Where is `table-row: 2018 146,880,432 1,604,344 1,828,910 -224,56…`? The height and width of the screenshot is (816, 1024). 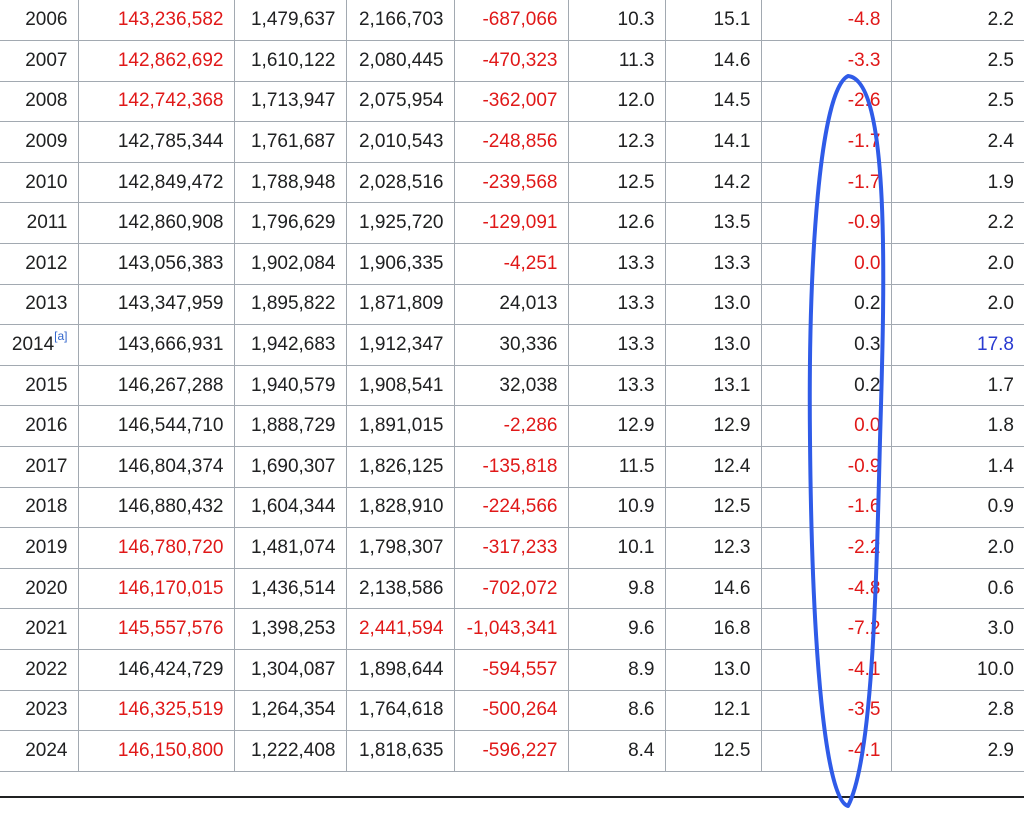 table-row: 2018 146,880,432 1,604,344 1,828,910 -224,56… is located at coordinates (512, 508).